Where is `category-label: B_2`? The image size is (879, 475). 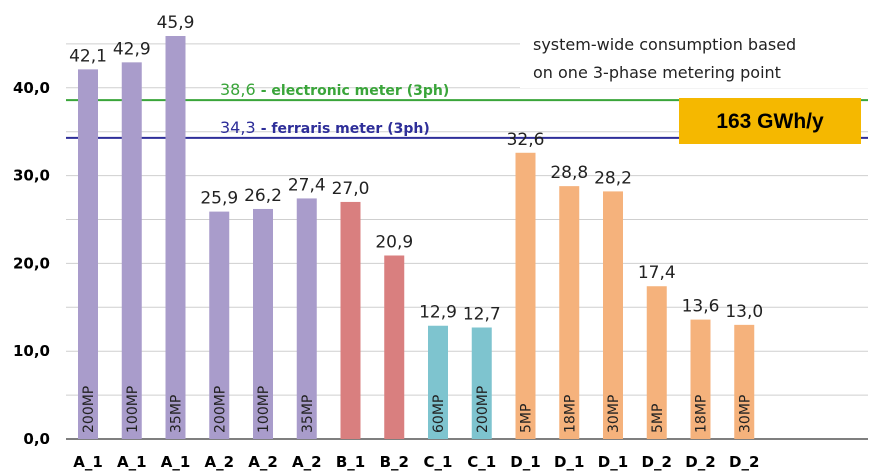
category-label: B_2 is located at coordinates (394, 462).